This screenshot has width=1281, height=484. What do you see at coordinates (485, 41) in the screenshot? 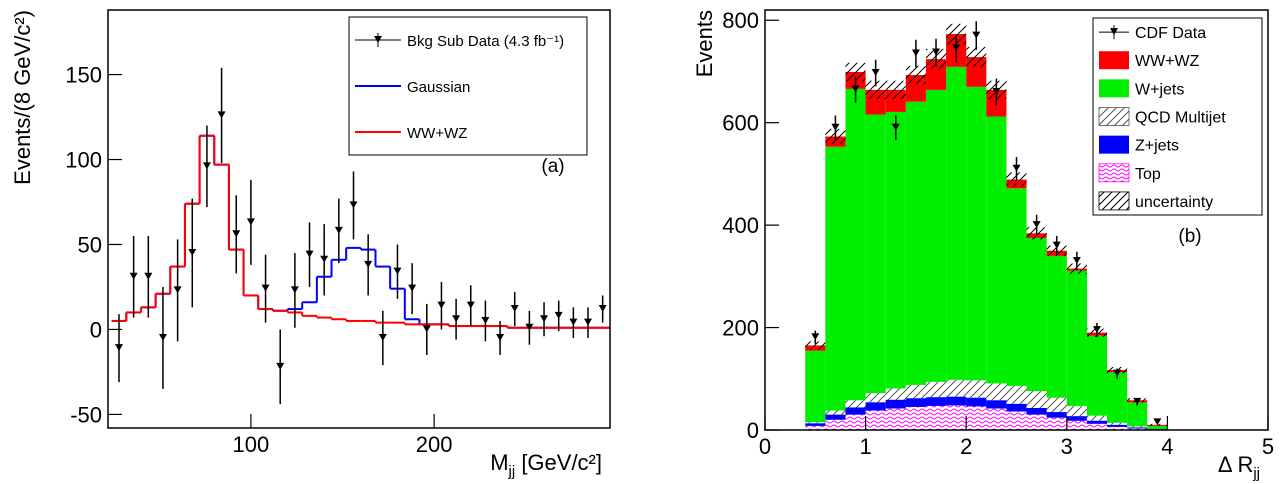
I see `legend-label: Bkg Sub Data (4.3 fb⁻¹)` at bounding box center [485, 41].